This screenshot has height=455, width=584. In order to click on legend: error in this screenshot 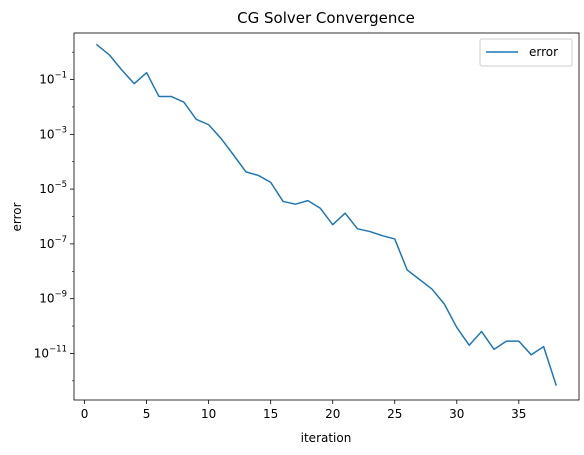, I will do `click(526, 52)`.